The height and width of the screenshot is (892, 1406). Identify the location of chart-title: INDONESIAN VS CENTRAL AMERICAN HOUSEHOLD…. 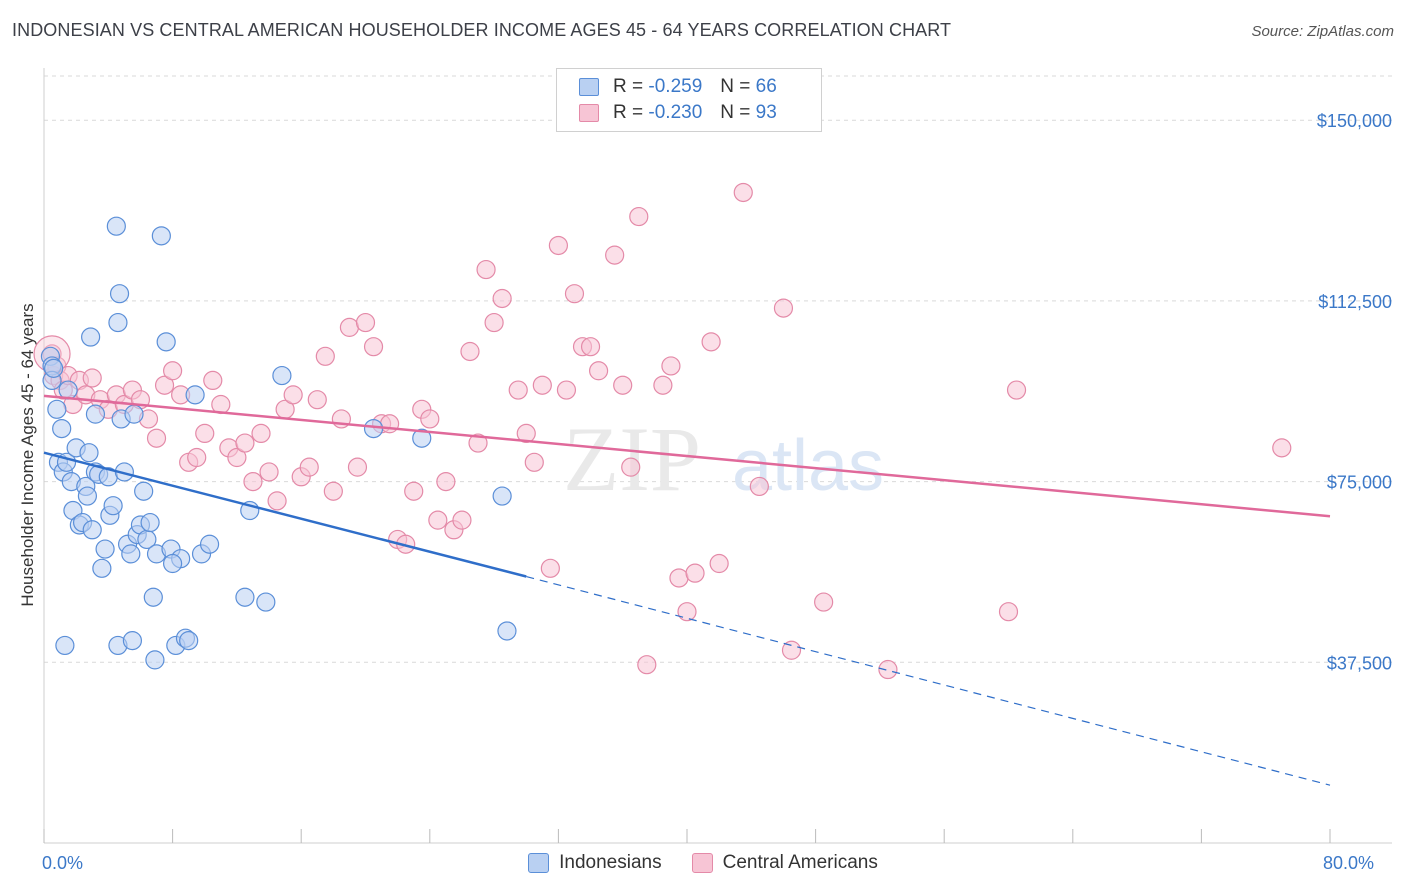
(482, 30).